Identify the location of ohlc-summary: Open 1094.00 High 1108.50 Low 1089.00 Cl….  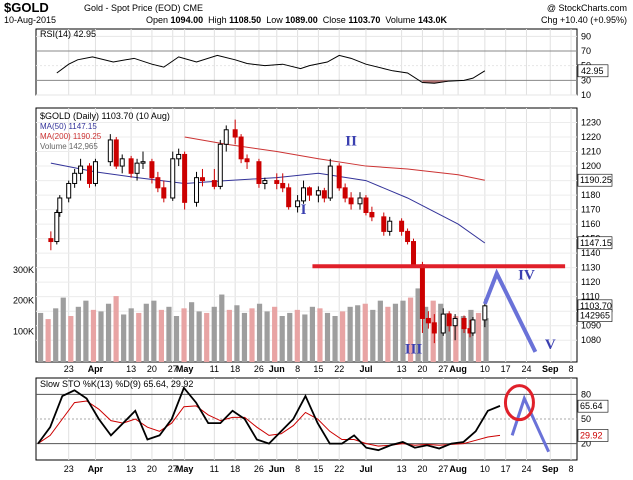
(296, 20).